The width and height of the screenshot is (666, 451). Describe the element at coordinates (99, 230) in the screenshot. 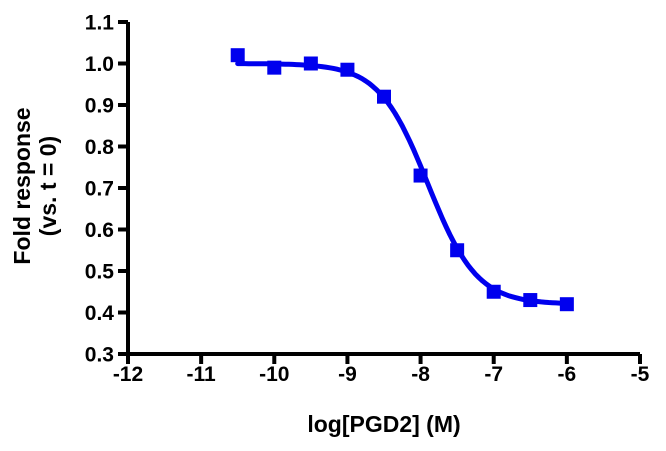

I see `y-tick-label: 0.6` at that location.